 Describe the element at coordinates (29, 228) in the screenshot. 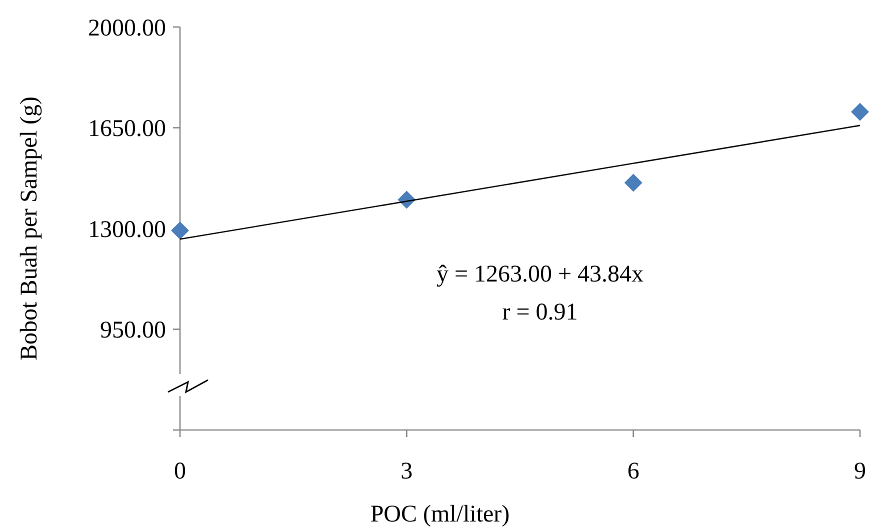

I see `y-axis-title: Bobot Buah per Sampel (g)` at that location.